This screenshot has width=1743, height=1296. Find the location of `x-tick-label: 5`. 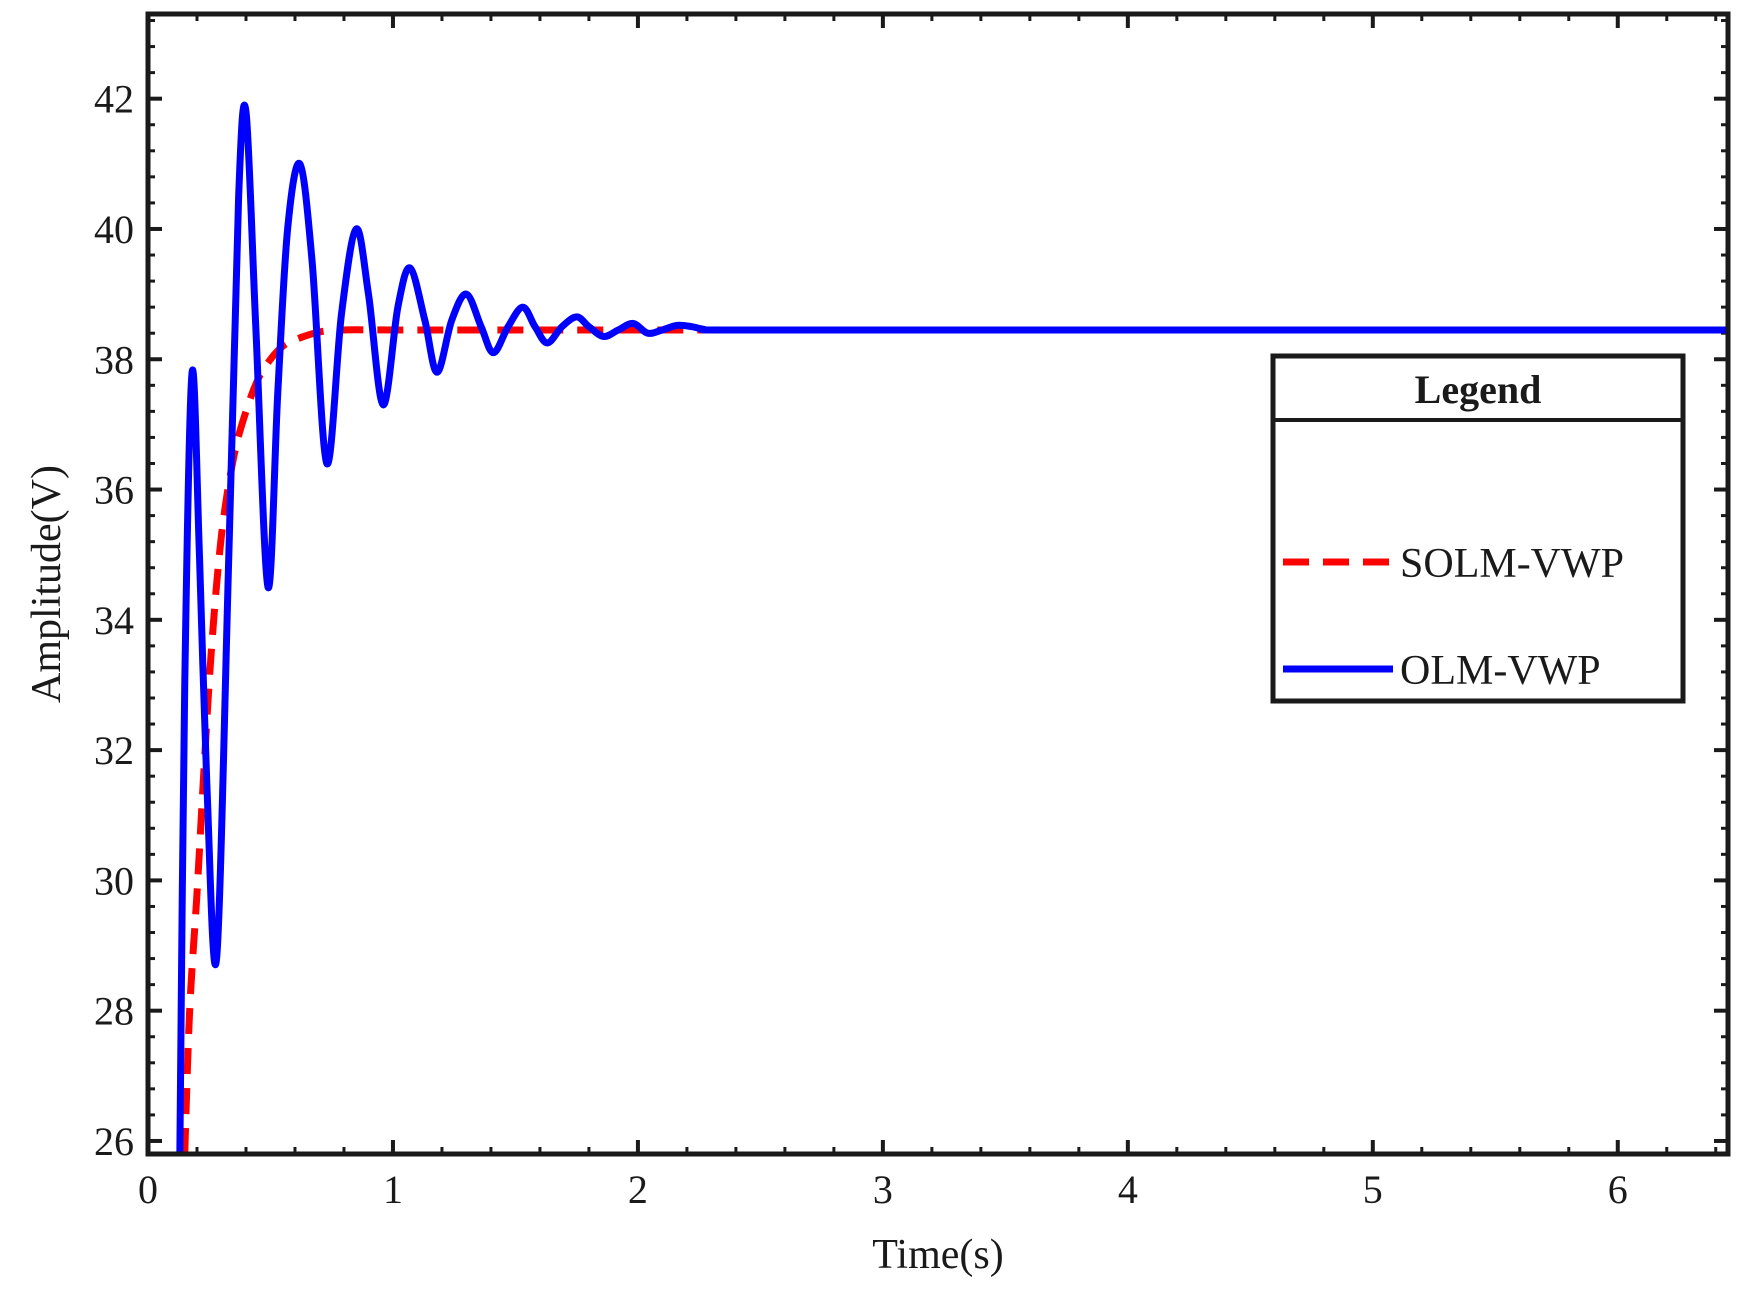

x-tick-label: 5 is located at coordinates (1373, 1189).